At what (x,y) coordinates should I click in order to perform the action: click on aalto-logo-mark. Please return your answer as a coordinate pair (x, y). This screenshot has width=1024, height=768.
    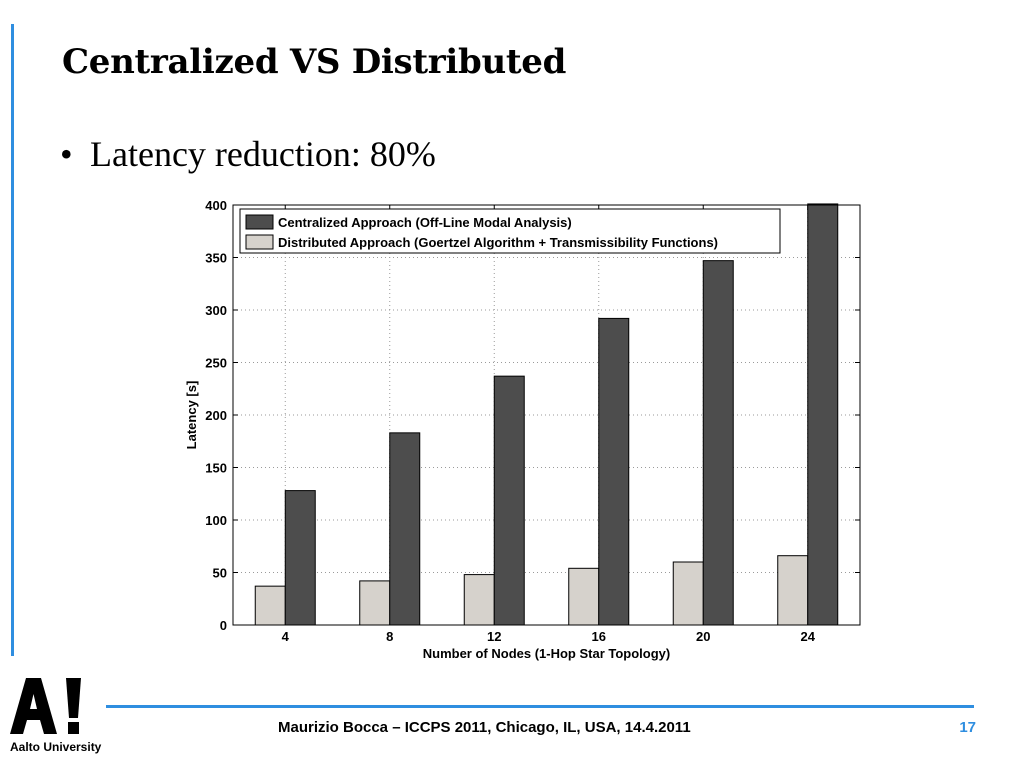
    Looking at the image, I should click on (45, 706).